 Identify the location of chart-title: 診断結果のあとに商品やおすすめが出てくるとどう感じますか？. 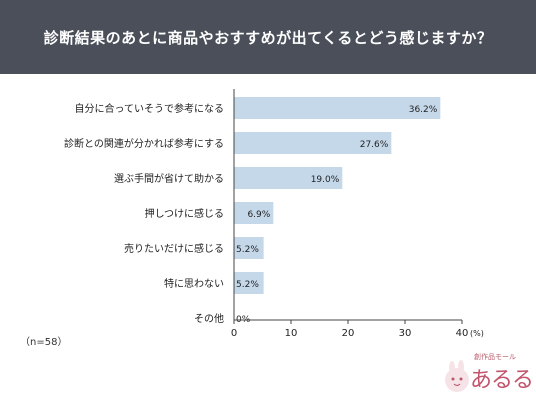
(268, 37).